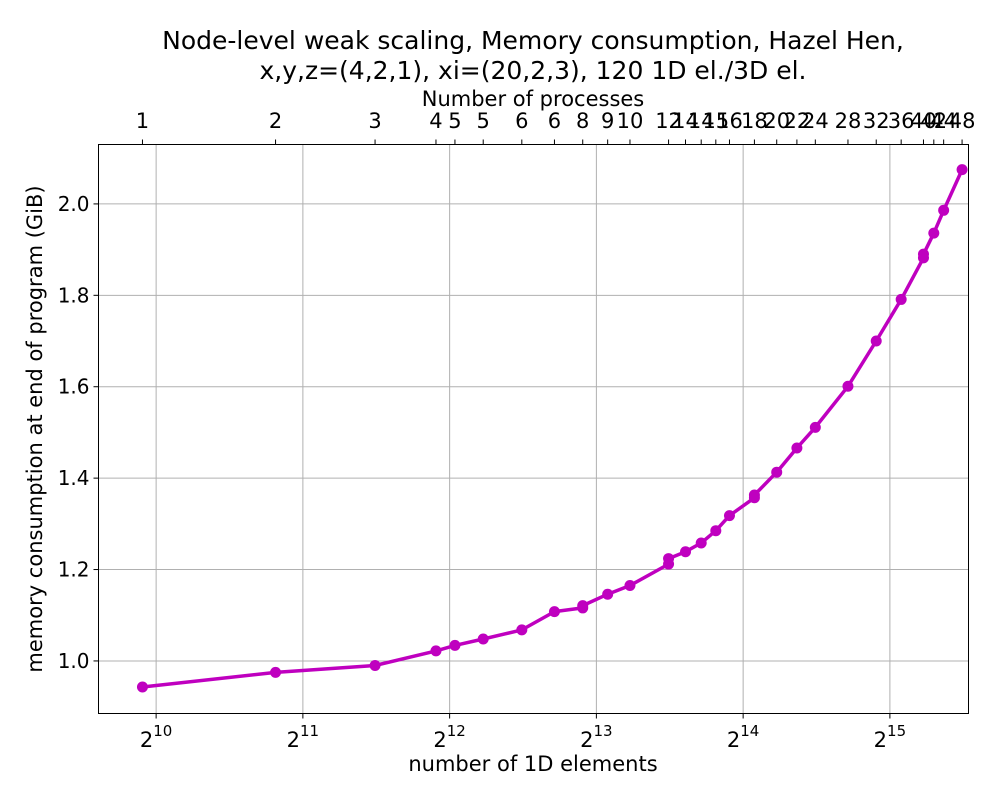  Describe the element at coordinates (596, 737) in the screenshot. I see `x-tick-label: 213` at that location.